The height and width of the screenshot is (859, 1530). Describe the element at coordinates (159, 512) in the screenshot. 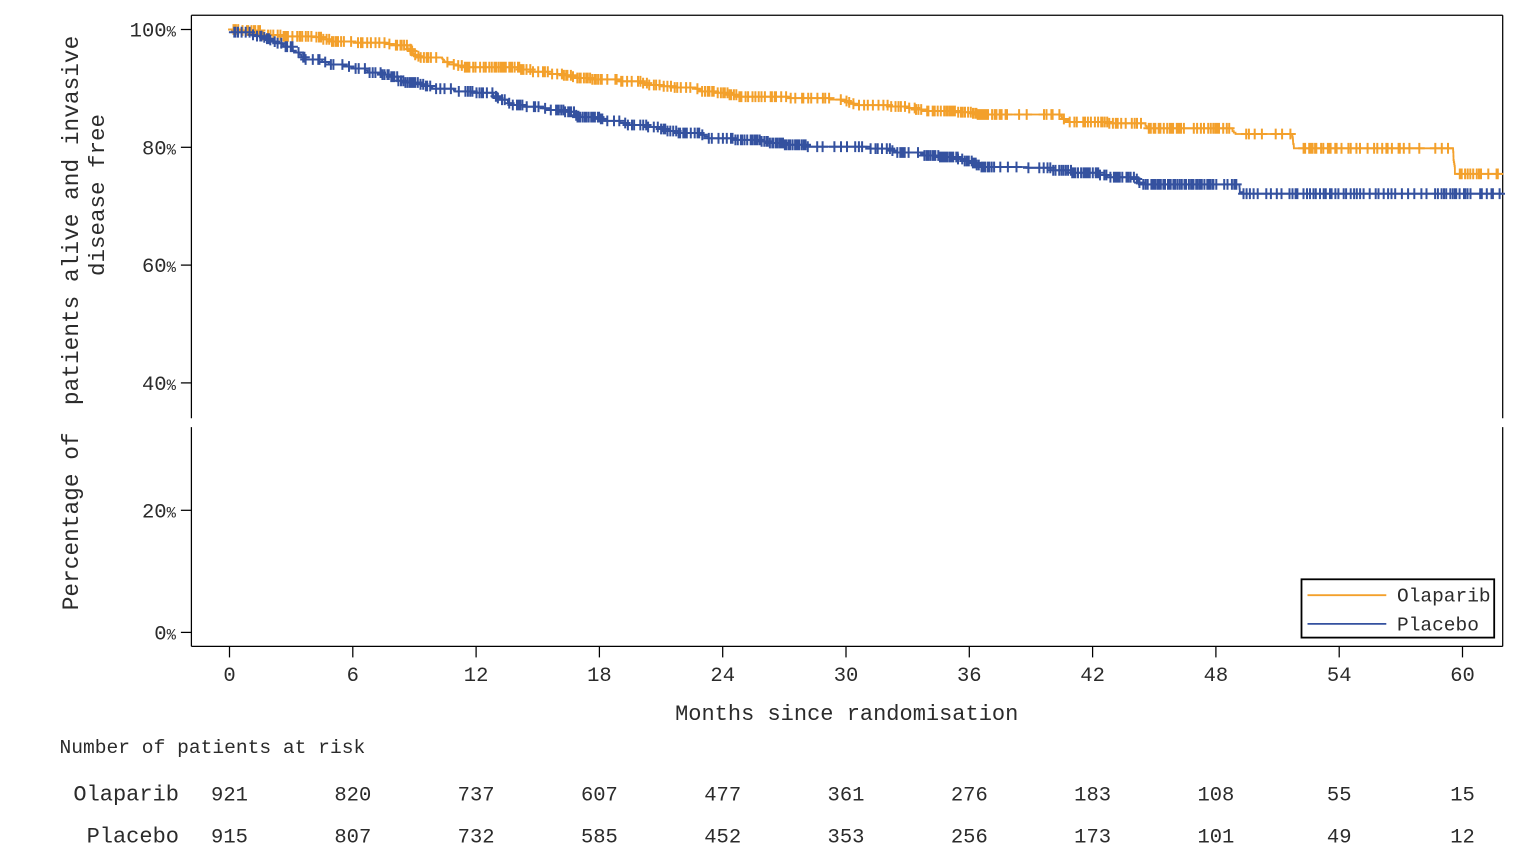

I see `svg-text: 20%` at that location.